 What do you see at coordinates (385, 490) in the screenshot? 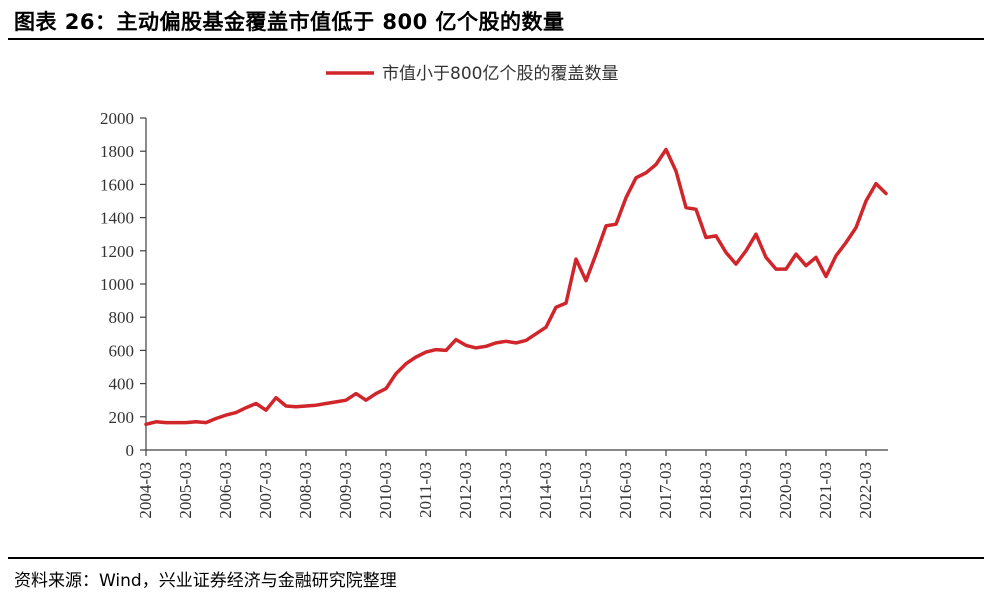
I see `x-tick-label: 2010-03` at bounding box center [385, 490].